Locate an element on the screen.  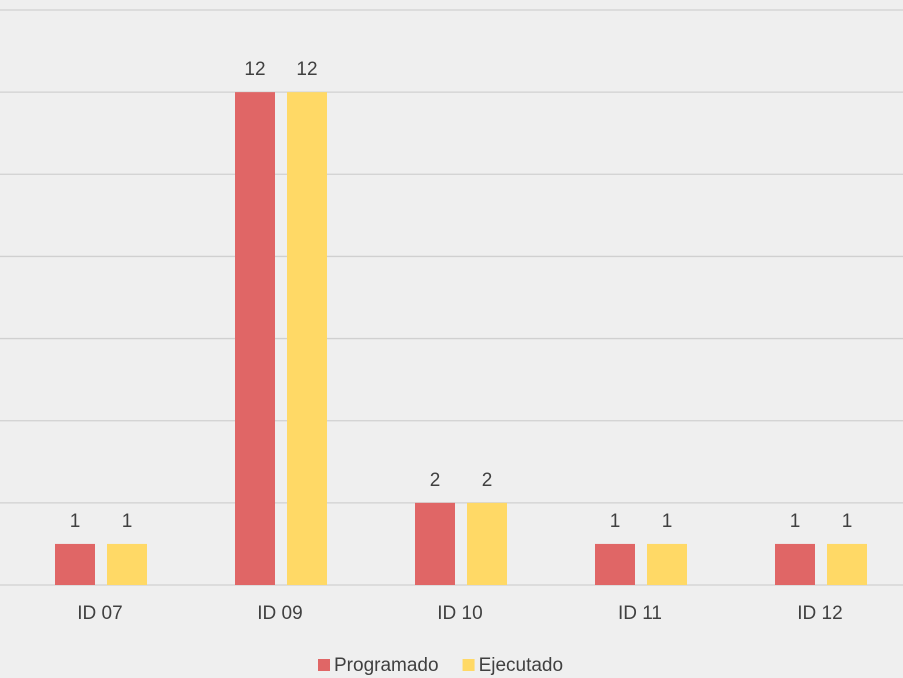
x-tick-label: ID 10 is located at coordinates (459, 613).